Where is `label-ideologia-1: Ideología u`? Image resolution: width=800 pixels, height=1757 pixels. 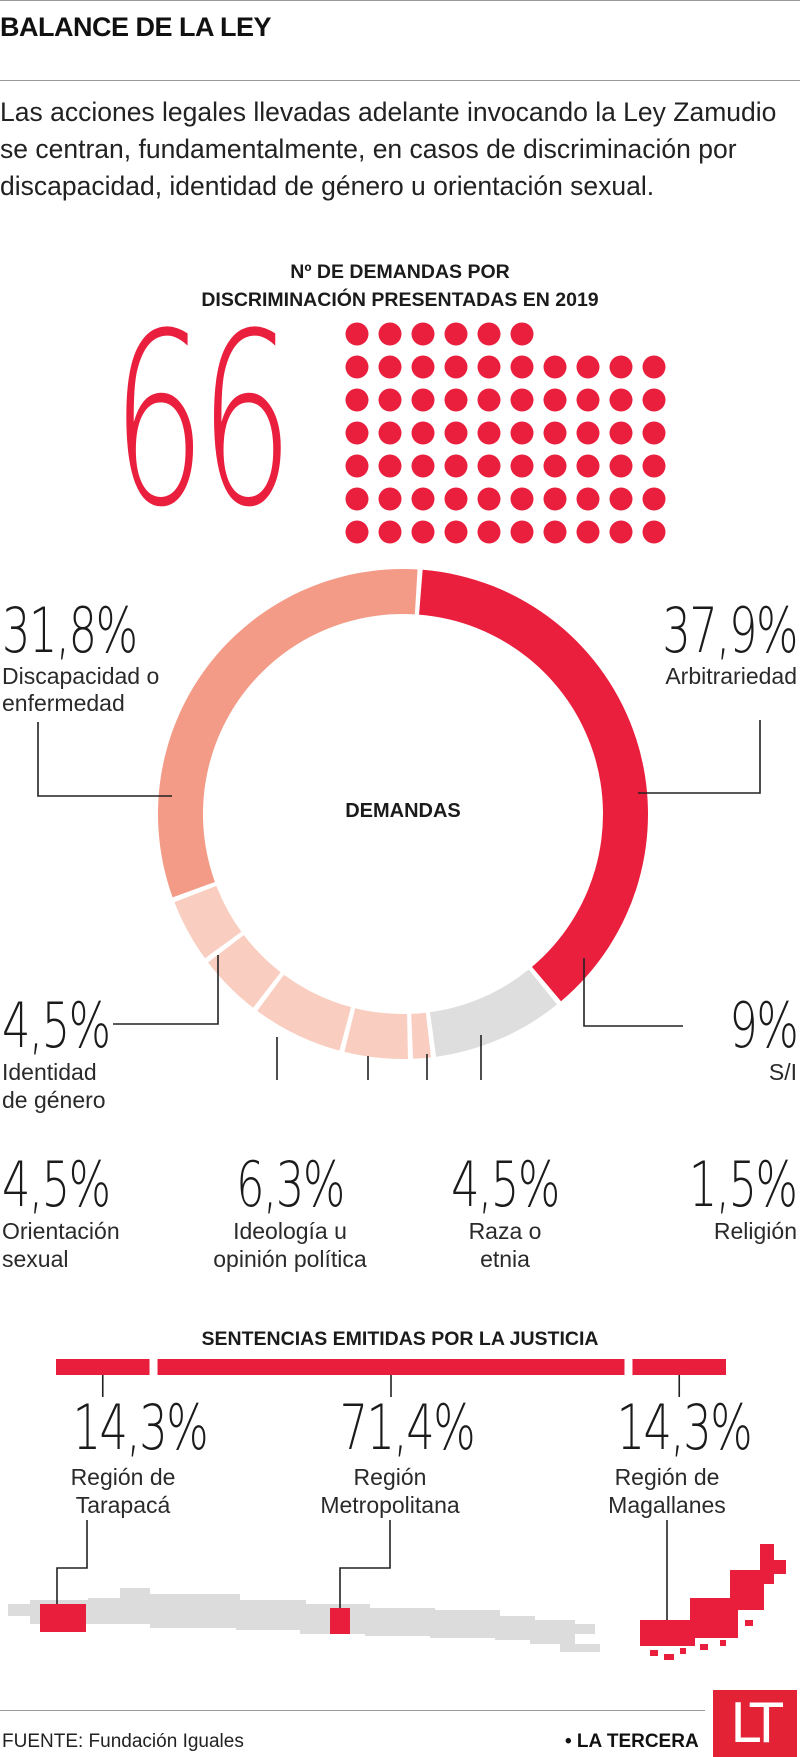 label-ideologia-1: Ideología u is located at coordinates (290, 1231).